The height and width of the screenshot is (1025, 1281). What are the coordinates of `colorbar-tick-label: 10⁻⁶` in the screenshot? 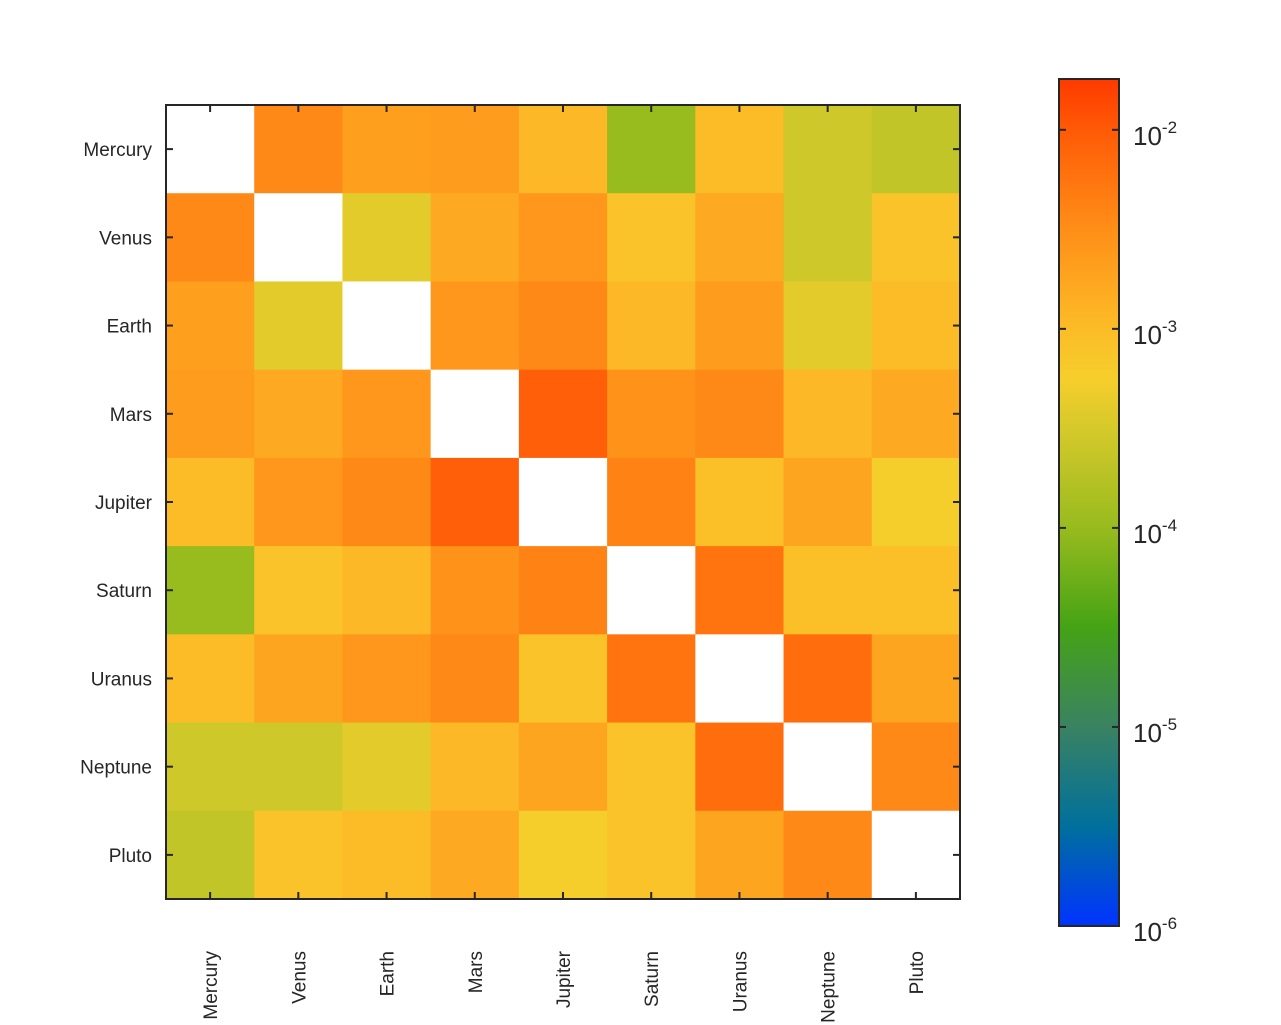 It's located at (1155, 930).